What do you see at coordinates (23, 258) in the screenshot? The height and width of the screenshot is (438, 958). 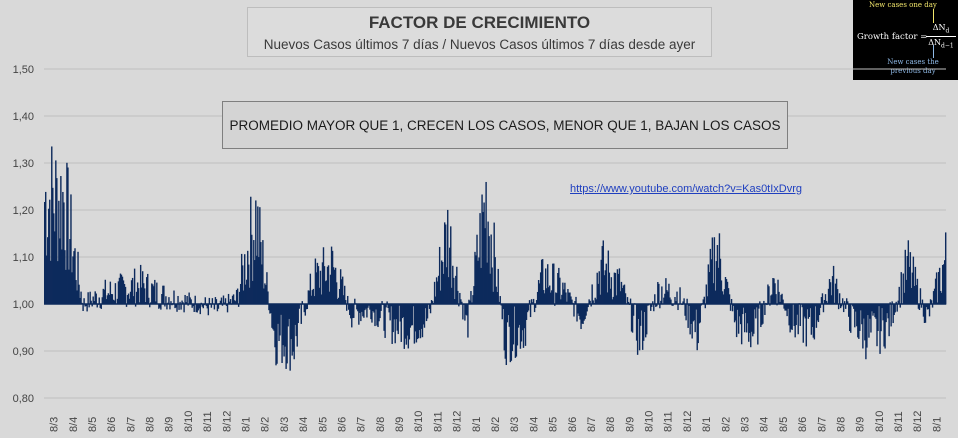 I see `y-tick-label: 1,10` at bounding box center [23, 258].